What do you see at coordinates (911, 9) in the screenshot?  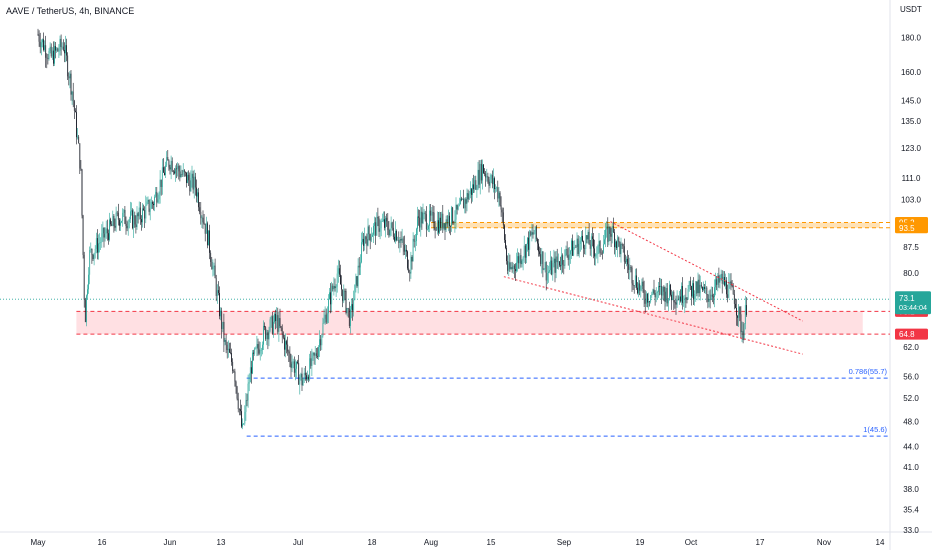 I see `currency-label: USDT` at bounding box center [911, 9].